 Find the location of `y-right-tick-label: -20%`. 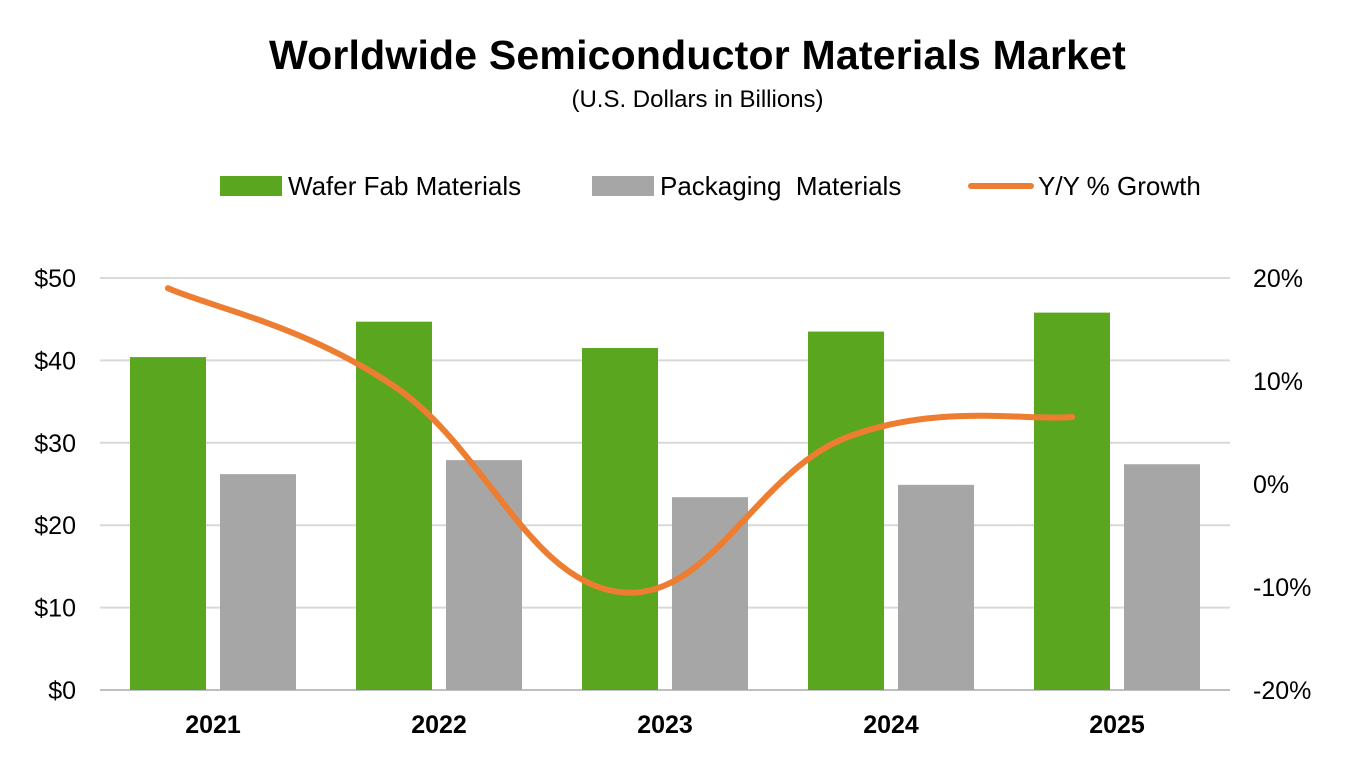

y-right-tick-label: -20% is located at coordinates (1282, 691).